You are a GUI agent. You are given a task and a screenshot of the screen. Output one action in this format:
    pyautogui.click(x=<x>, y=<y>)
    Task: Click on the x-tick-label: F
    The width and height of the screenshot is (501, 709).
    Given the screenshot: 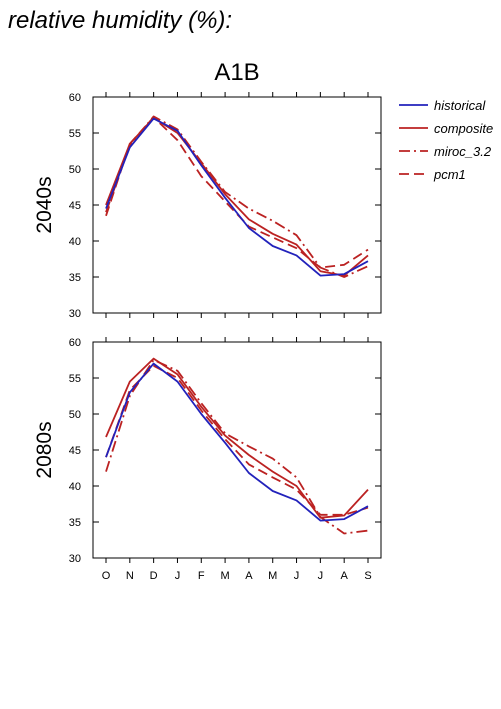 What is the action you would take?
    pyautogui.click(x=201, y=576)
    